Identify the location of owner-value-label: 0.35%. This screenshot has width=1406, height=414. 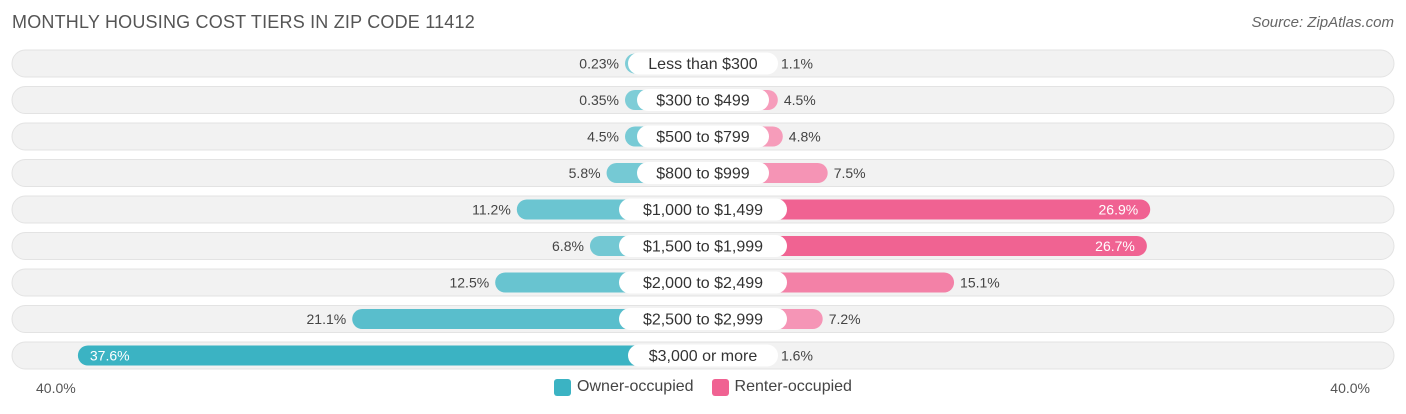
(599, 100).